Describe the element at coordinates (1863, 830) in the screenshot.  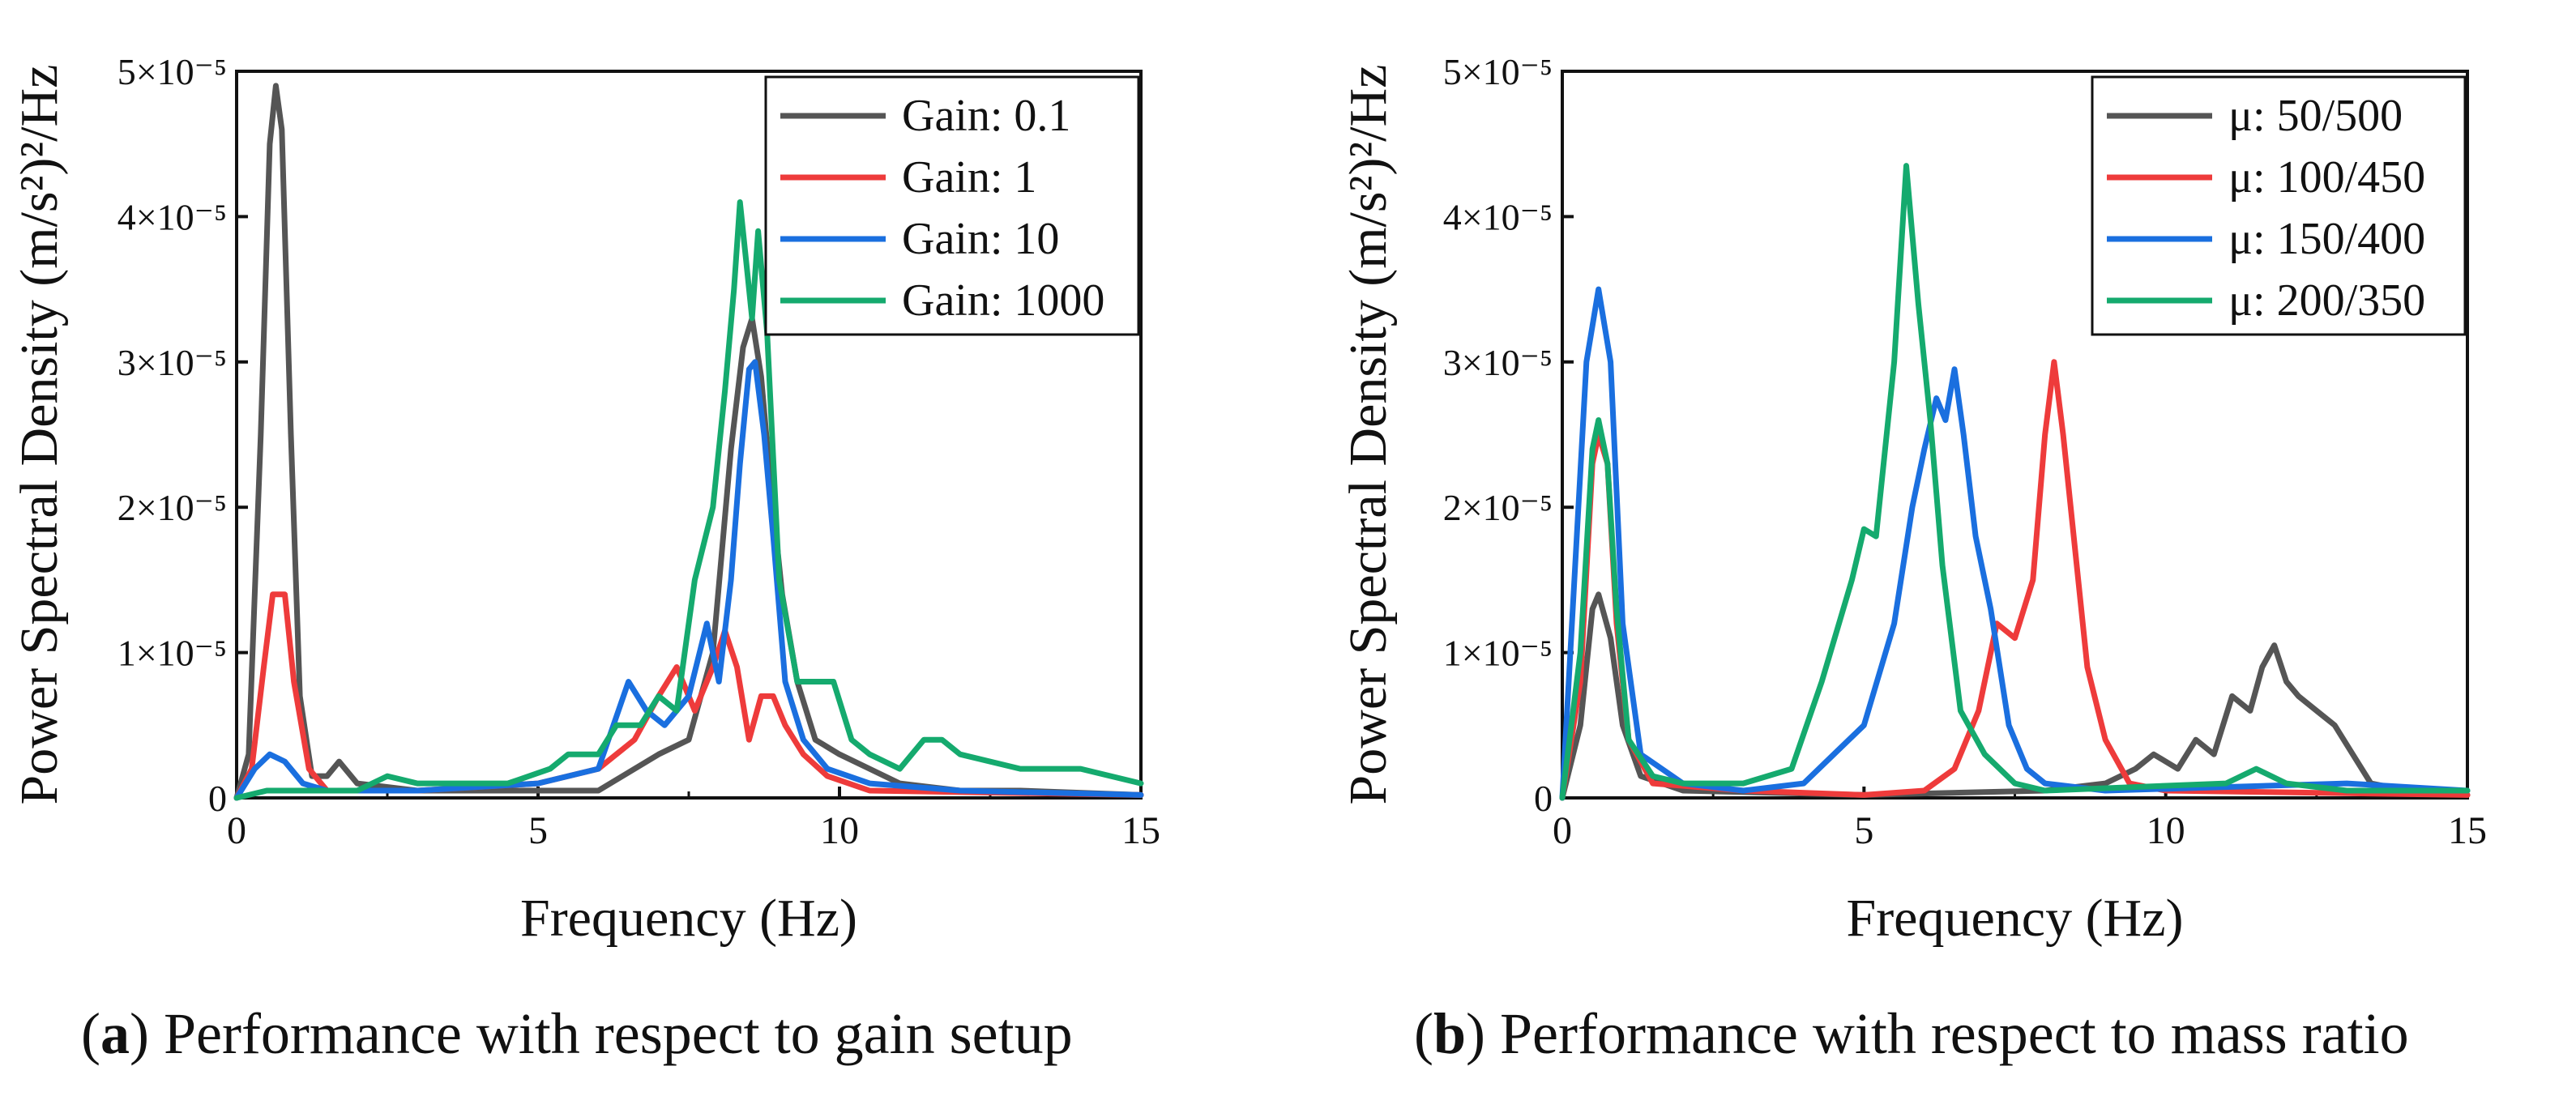
I see `panel-b-x-tick-label: 5` at that location.